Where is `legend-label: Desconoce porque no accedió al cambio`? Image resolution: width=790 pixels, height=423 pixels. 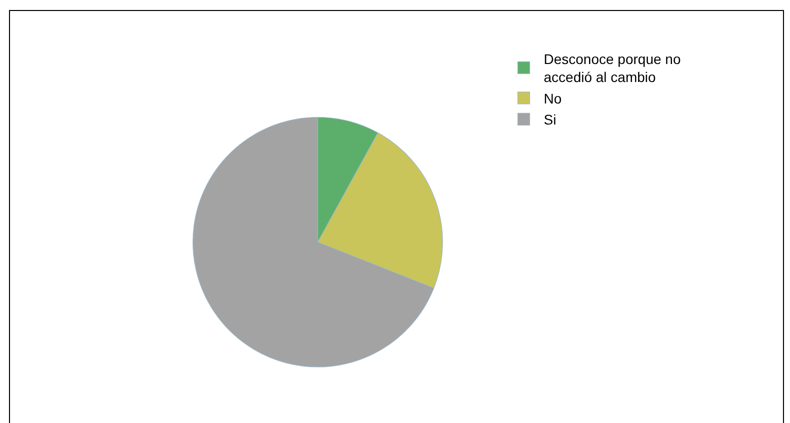
legend-label: Desconoce porque no accedió al cambio is located at coordinates (612, 68).